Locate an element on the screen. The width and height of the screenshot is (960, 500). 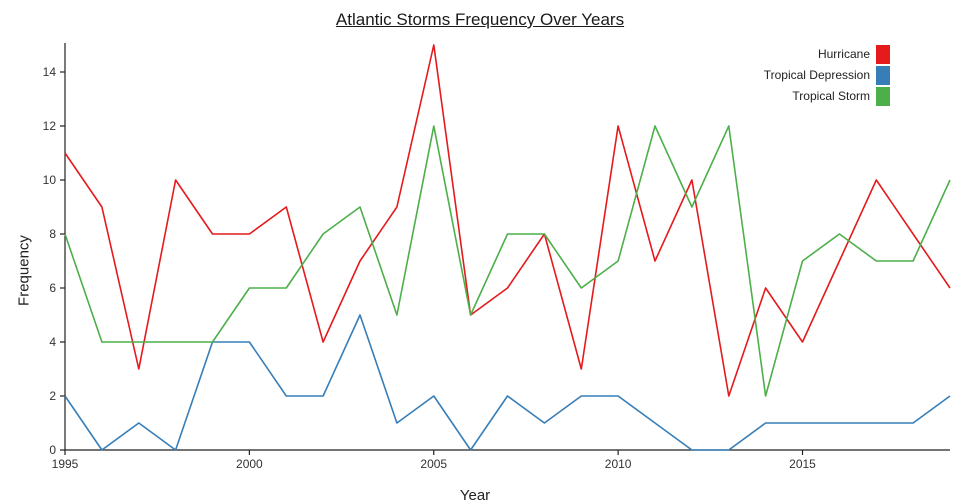
x-tick-label: 2010 is located at coordinates (618, 464).